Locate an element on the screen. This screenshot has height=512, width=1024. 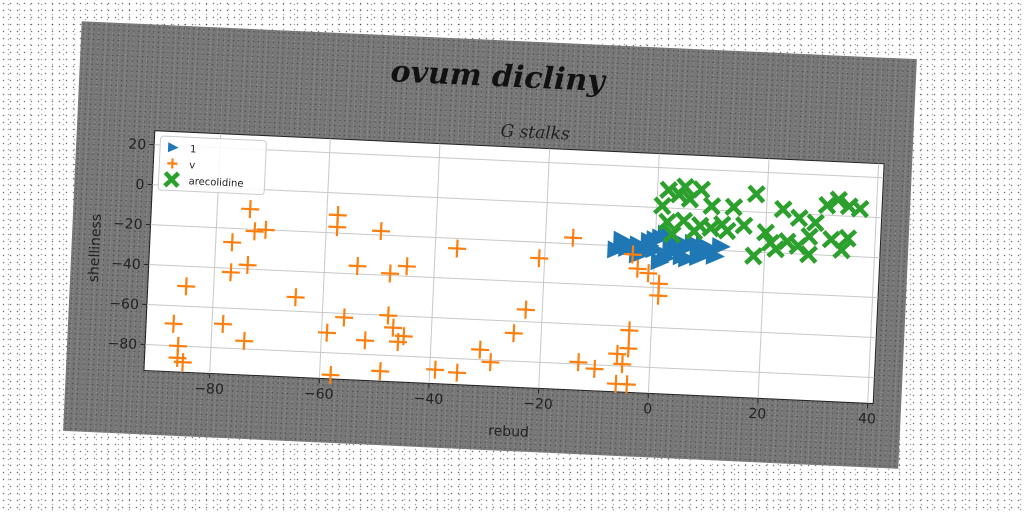
x-axis-ticks: −80 −60 −40 −20 0 20 40 is located at coordinates (535, 400).